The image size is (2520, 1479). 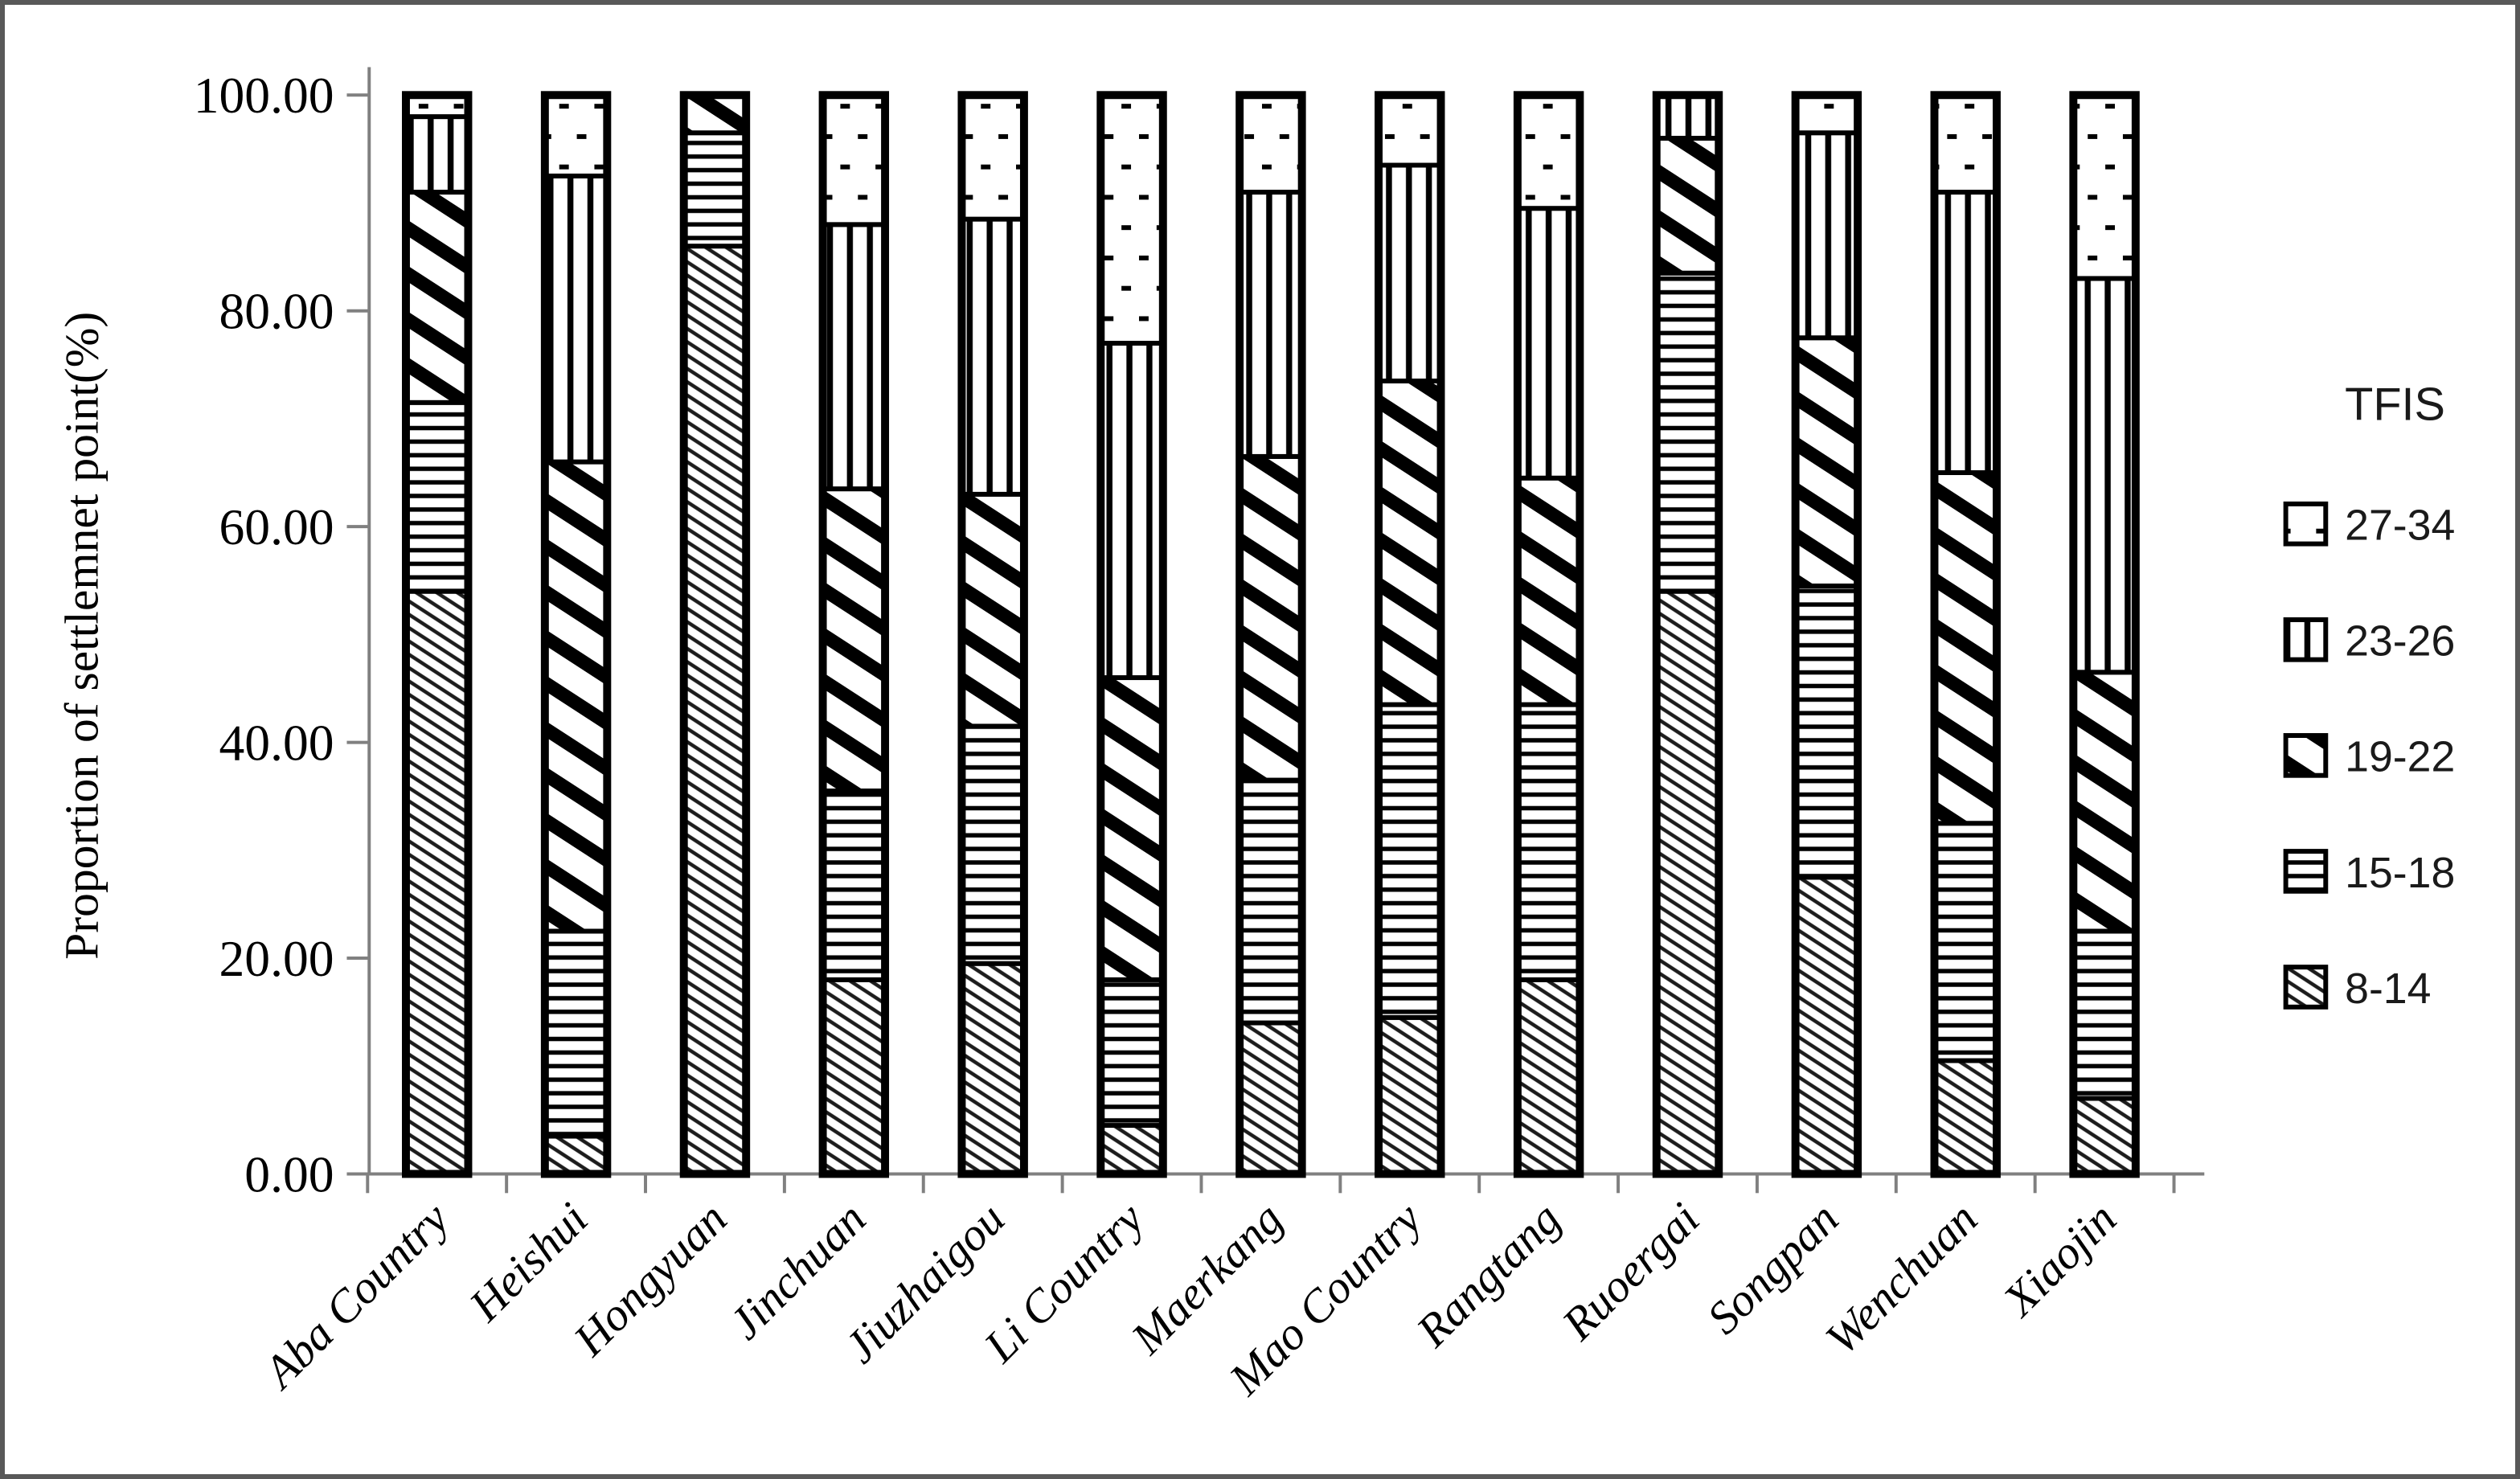 I want to click on y-tick-label: 80.00, so click(x=276, y=311).